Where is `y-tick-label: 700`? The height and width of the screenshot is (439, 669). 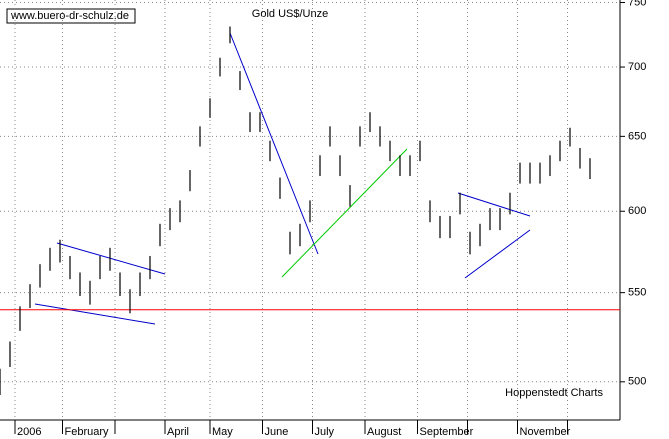
y-tick-label: 700 is located at coordinates (637, 67).